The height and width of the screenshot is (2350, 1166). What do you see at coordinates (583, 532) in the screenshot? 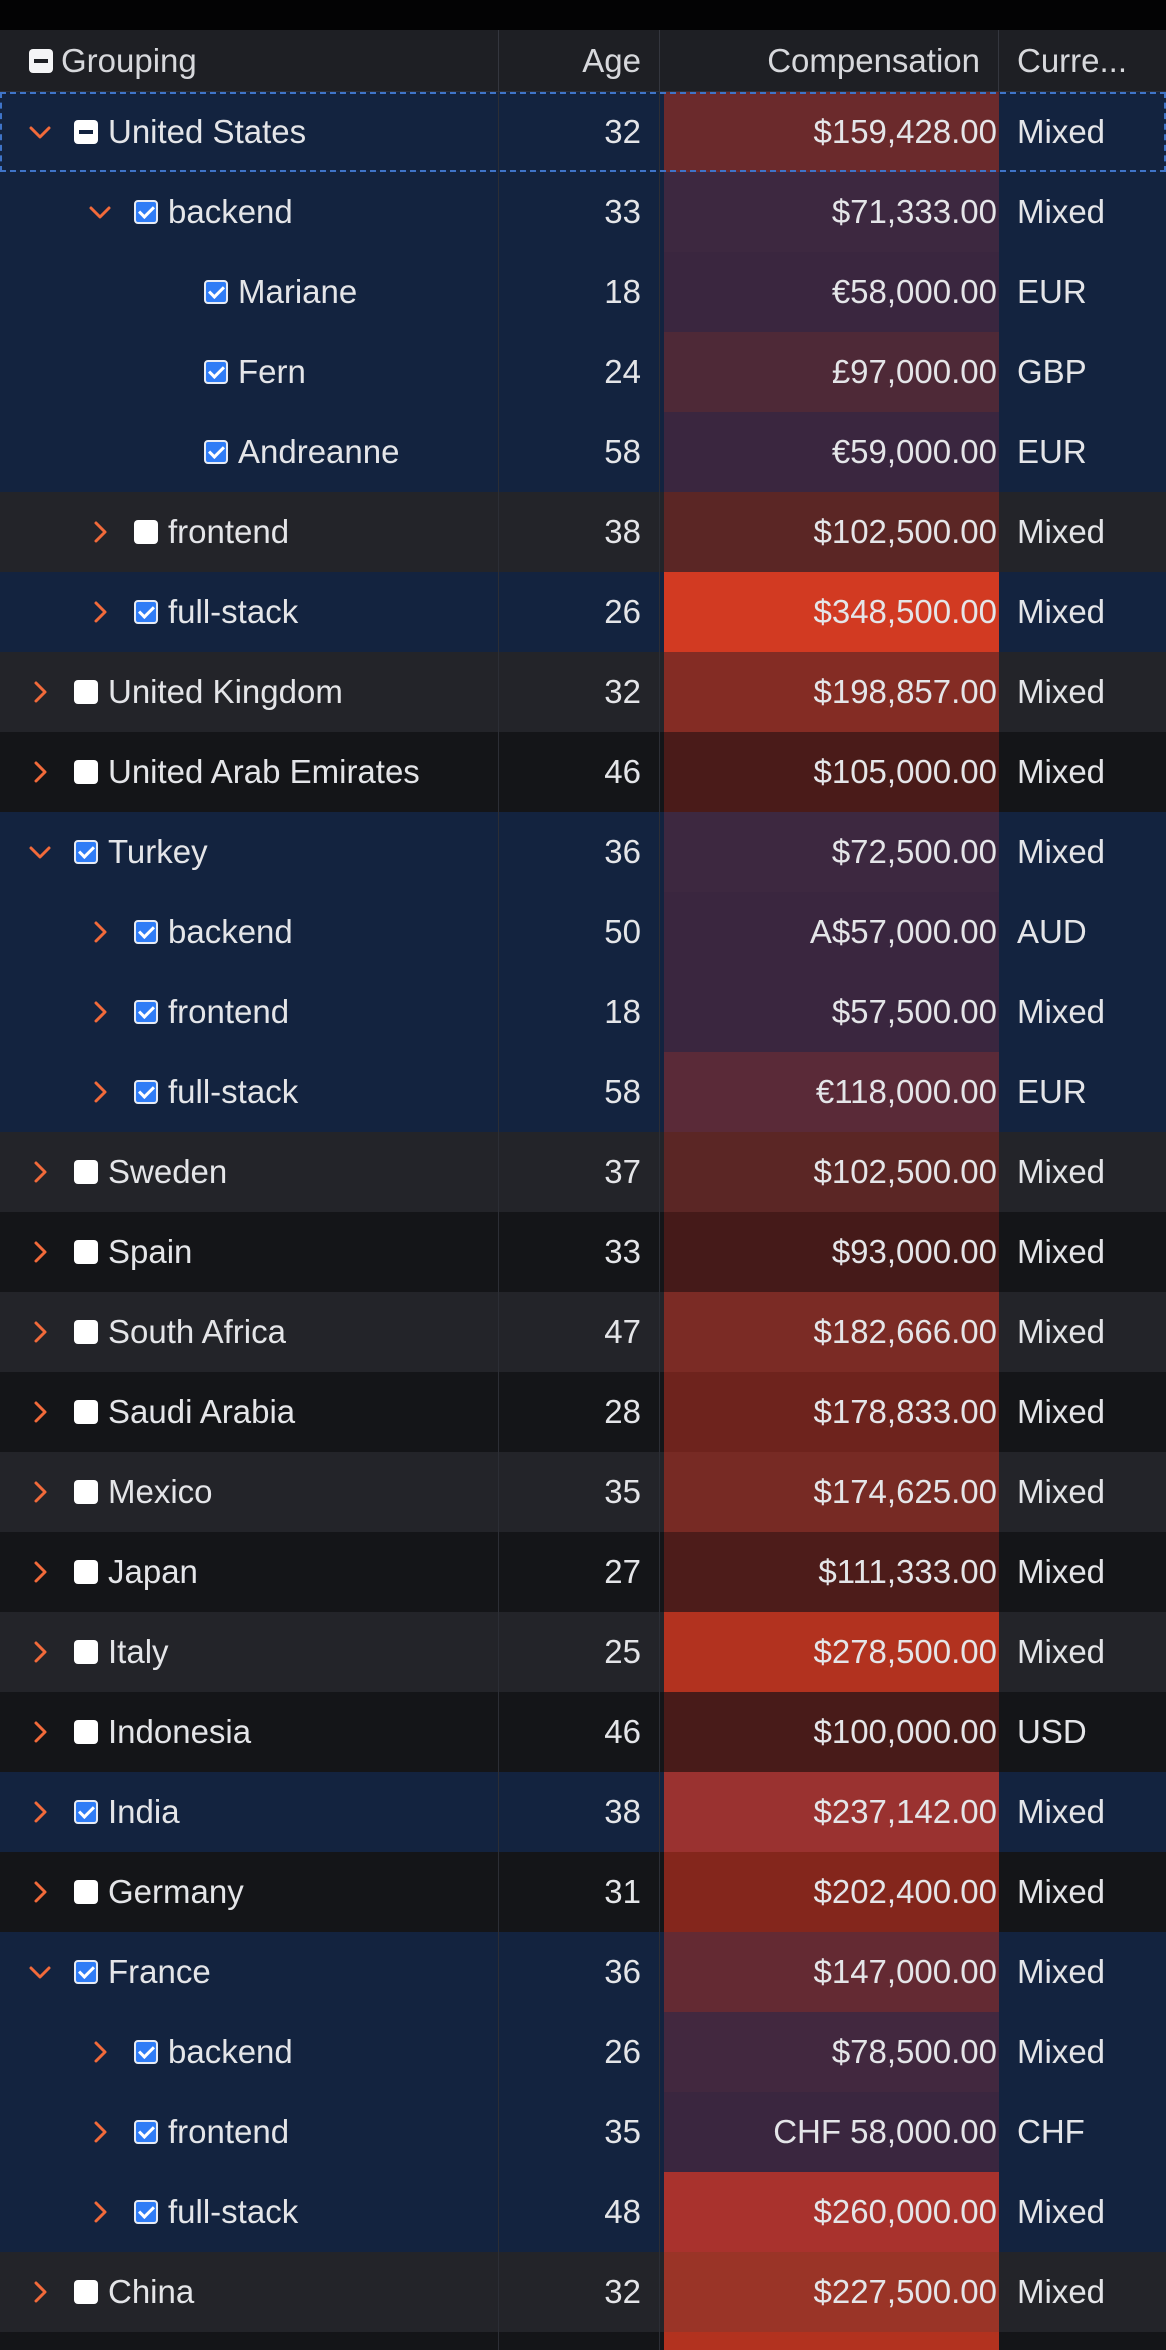
I see `table-row: frontend 38 $102,500.00 Mixed` at bounding box center [583, 532].